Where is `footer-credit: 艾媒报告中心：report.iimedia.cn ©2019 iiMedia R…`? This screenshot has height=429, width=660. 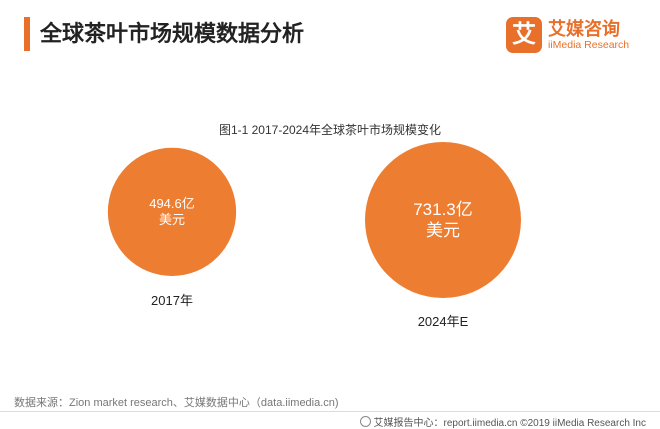 footer-credit: 艾媒报告中心：report.iimedia.cn ©2019 iiMedia R… is located at coordinates (502, 421).